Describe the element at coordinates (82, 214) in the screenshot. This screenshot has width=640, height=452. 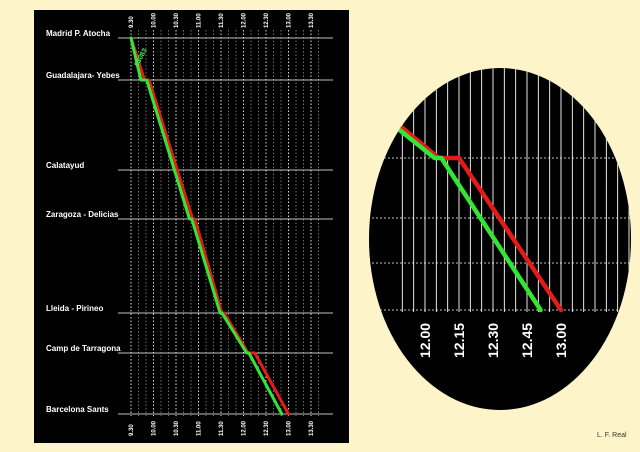
I see `station-label-zaragoza-delicias: Zaragoza - Delicias` at that location.